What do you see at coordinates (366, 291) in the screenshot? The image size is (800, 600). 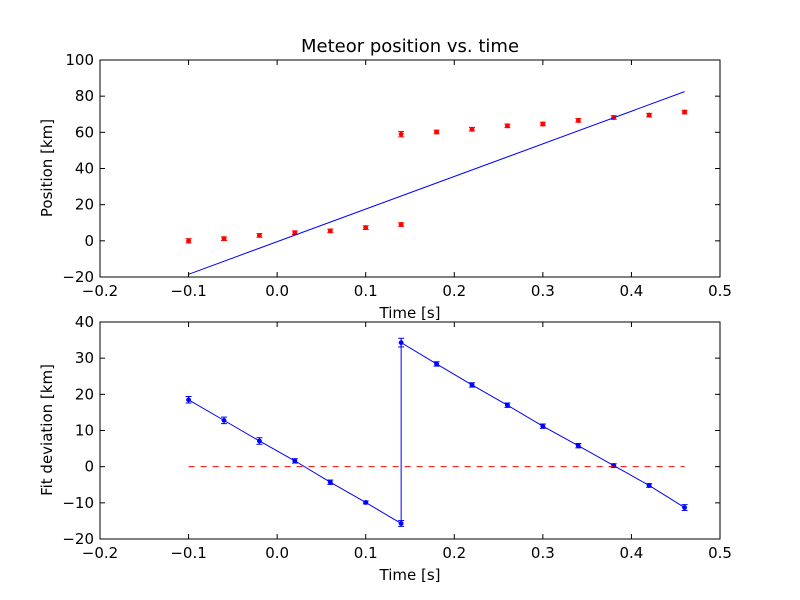 I see `position-xtick-label: 0.1` at bounding box center [366, 291].